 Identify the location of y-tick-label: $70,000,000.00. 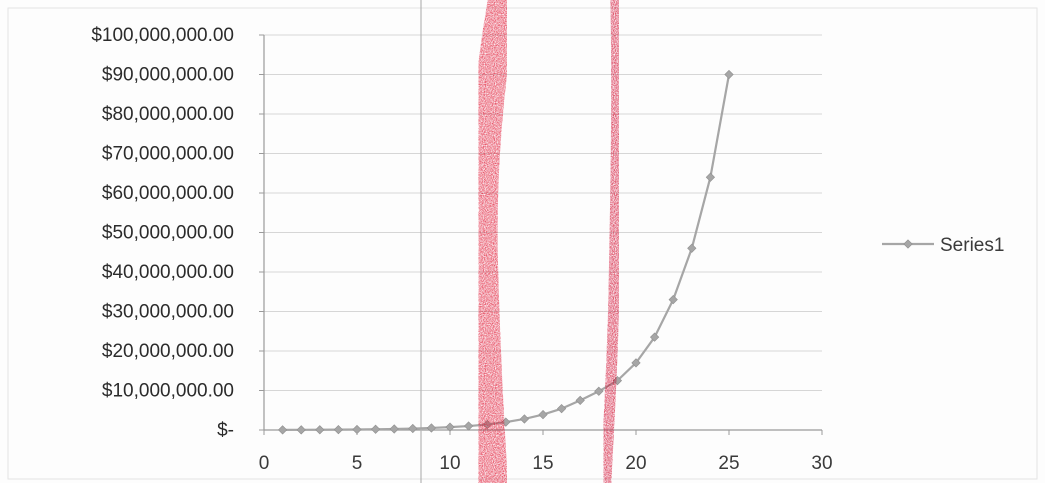
(168, 154).